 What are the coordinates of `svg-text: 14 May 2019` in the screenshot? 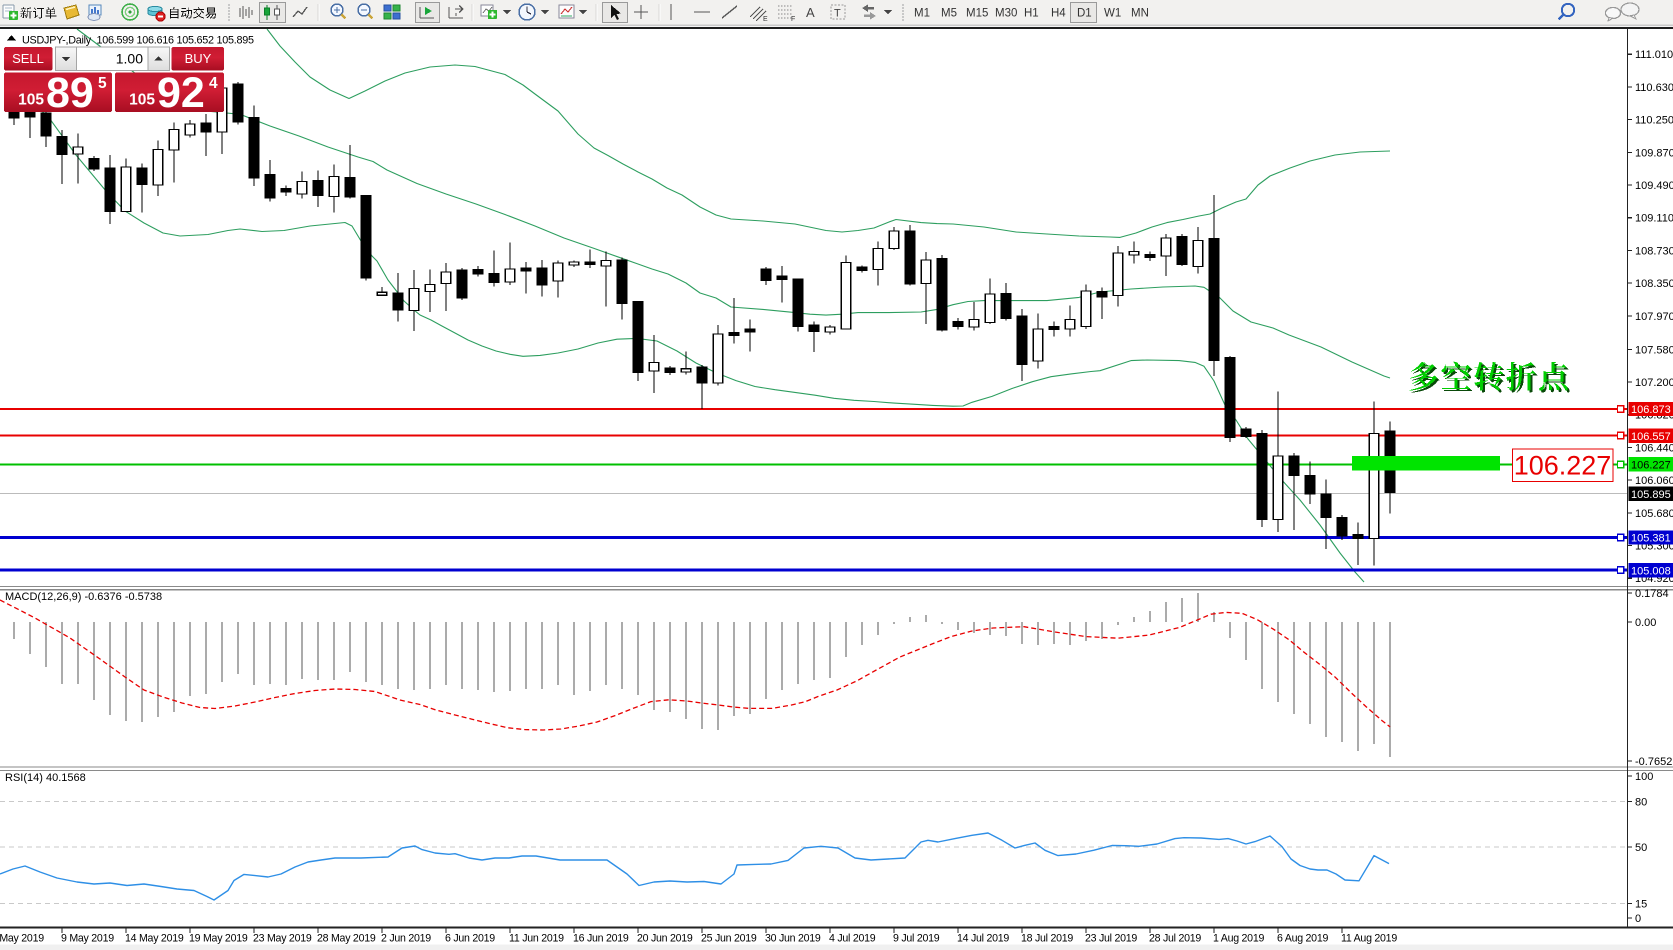 It's located at (154, 939).